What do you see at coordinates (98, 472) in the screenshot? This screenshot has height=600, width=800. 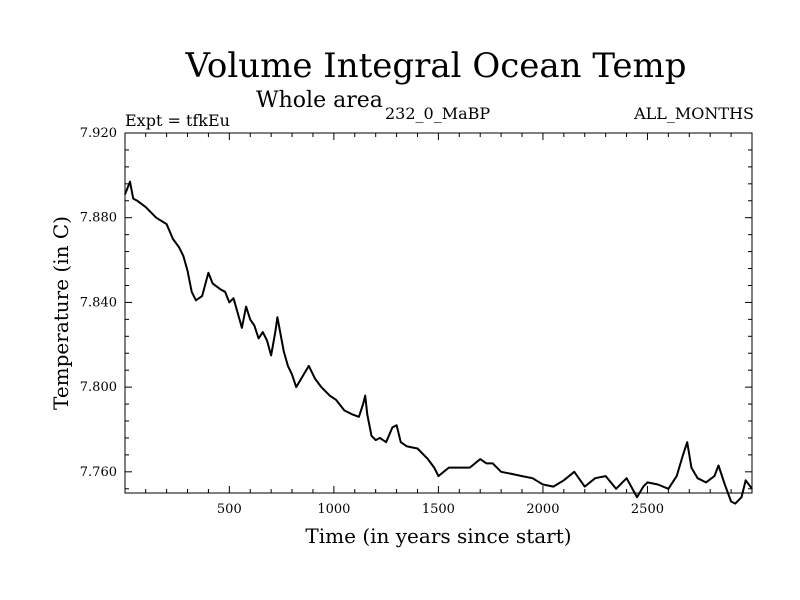 I see `y-tick-label: 7.760` at bounding box center [98, 472].